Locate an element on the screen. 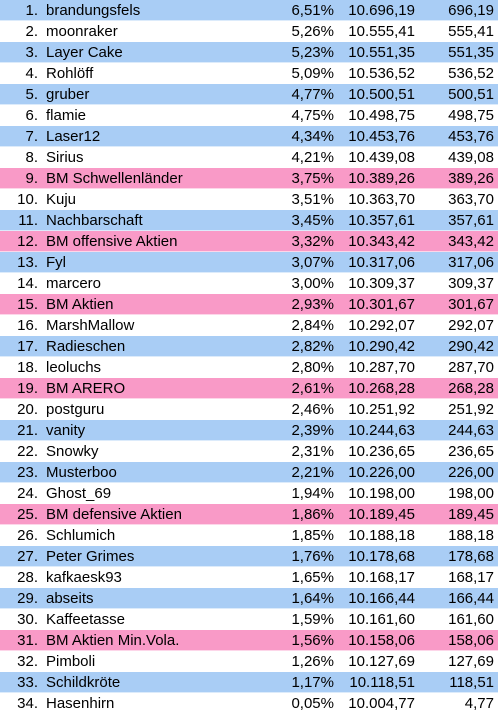 Image resolution: width=498 pixels, height=717 pixels. gain-cell: 244,63 is located at coordinates (471, 430).